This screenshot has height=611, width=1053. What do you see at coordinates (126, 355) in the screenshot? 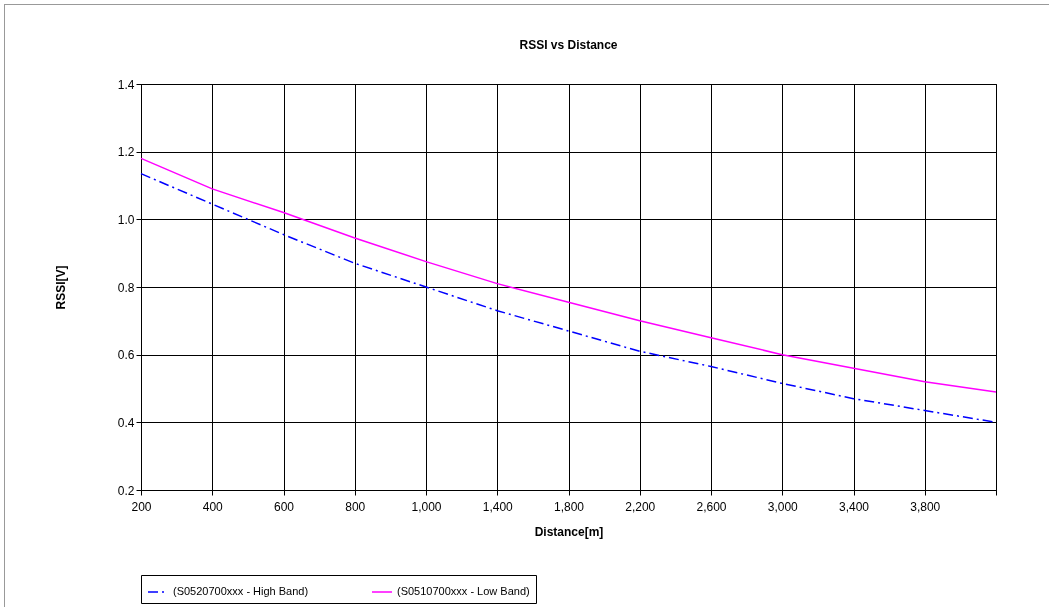
I see `y-tick-label: 0.6` at bounding box center [126, 355].